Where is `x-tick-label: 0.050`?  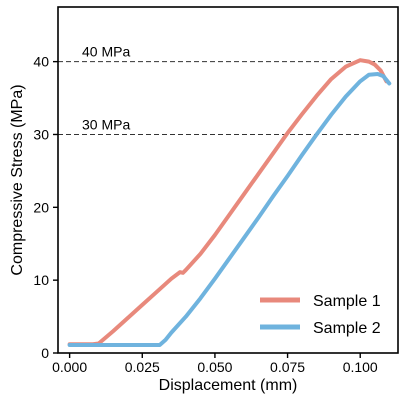 x-tick-label: 0.050 is located at coordinates (214, 367).